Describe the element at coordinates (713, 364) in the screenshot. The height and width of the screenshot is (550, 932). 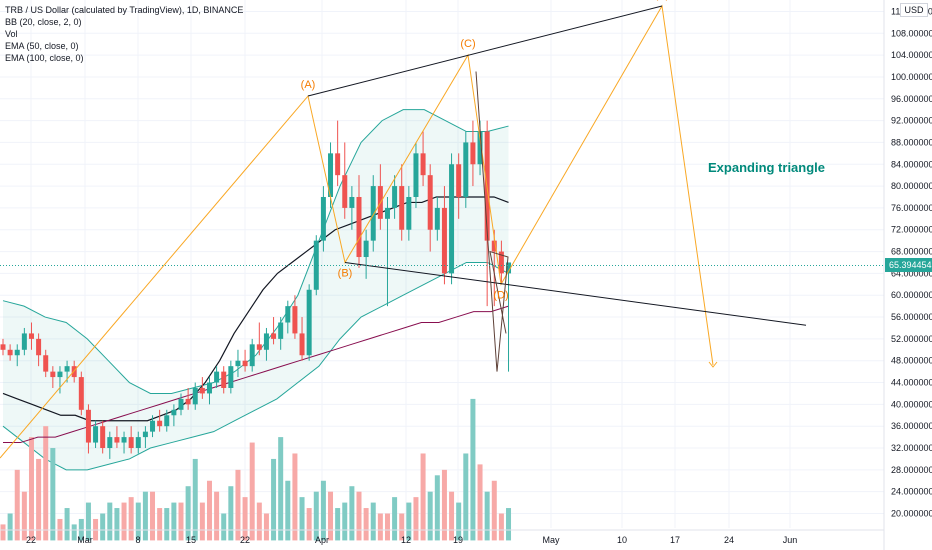
I see `wave-arrow-head` at that location.